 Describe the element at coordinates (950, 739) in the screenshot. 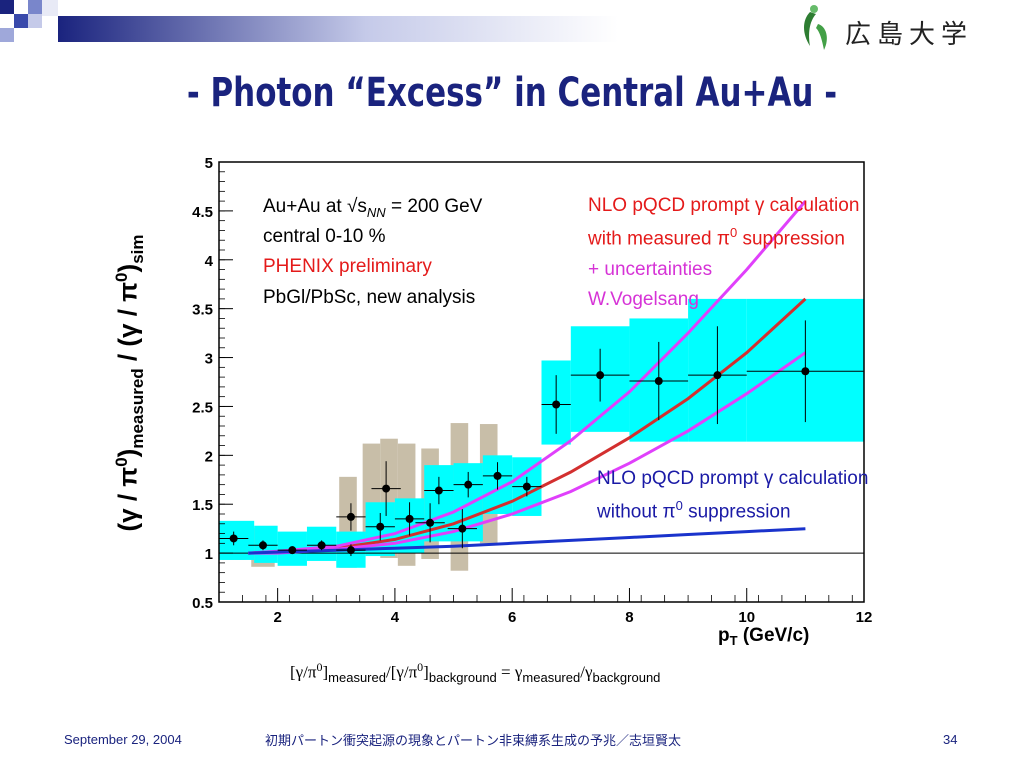

I see `page-number: 34` at that location.